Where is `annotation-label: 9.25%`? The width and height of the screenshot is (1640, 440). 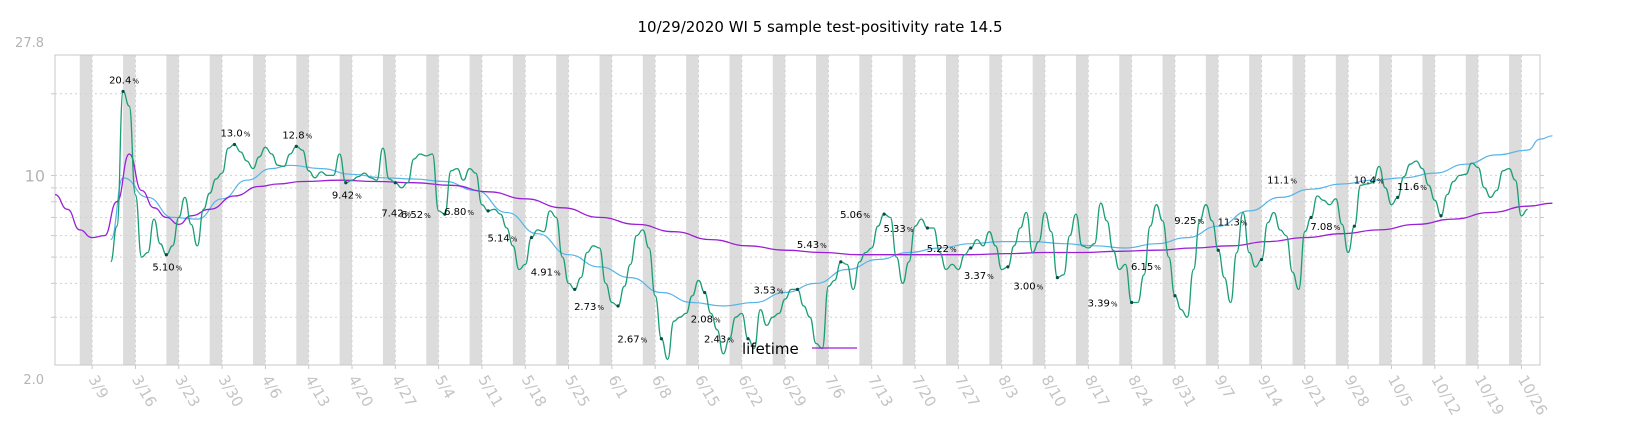 annotation-label: 9.25% is located at coordinates (1189, 221).